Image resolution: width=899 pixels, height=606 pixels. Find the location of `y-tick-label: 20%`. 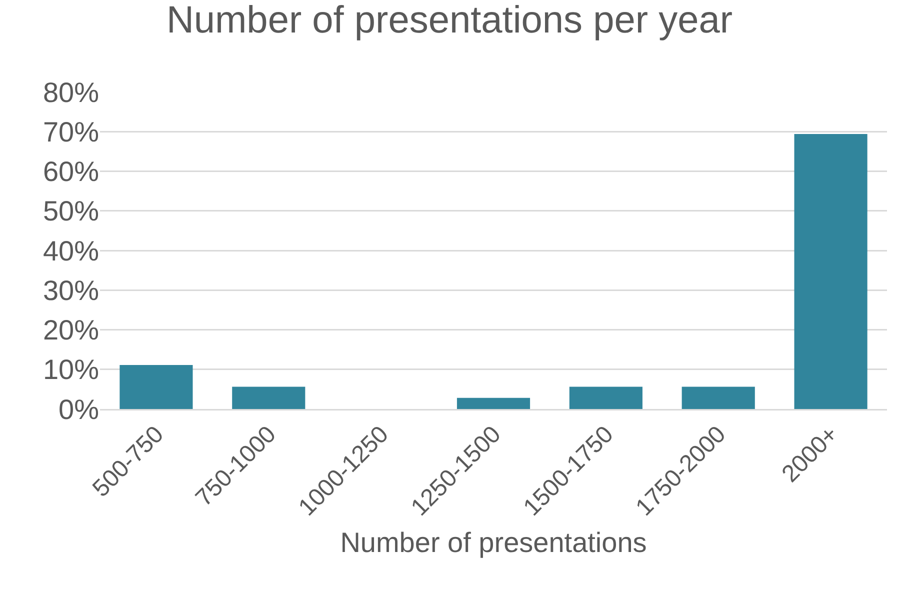

y-tick-label: 20% is located at coordinates (70, 330).